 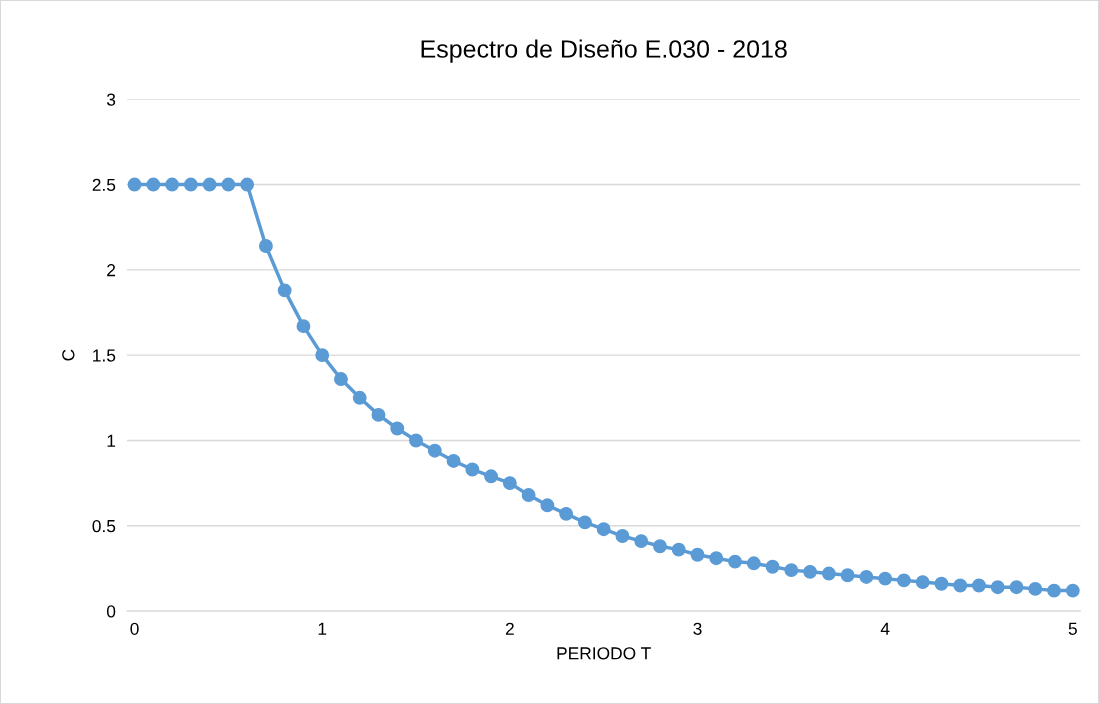 I want to click on x-tick-label: 2, so click(x=509, y=628).